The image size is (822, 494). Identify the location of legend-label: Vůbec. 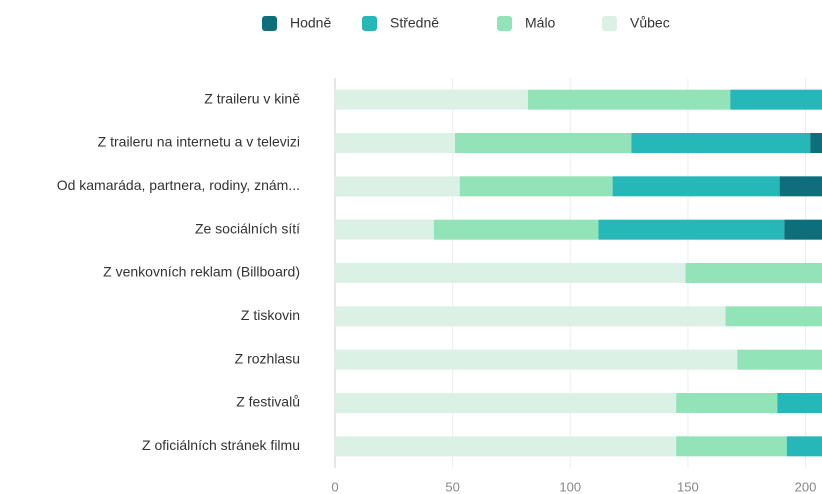
(650, 23).